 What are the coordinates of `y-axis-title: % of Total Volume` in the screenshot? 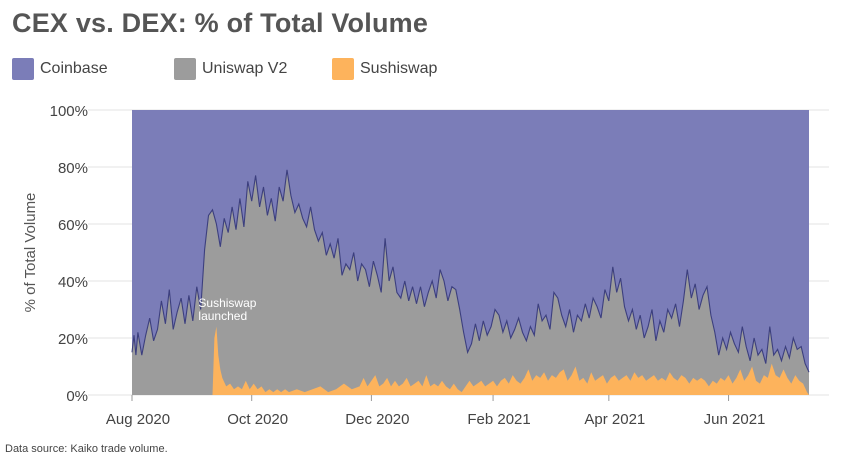 It's located at (30, 253).